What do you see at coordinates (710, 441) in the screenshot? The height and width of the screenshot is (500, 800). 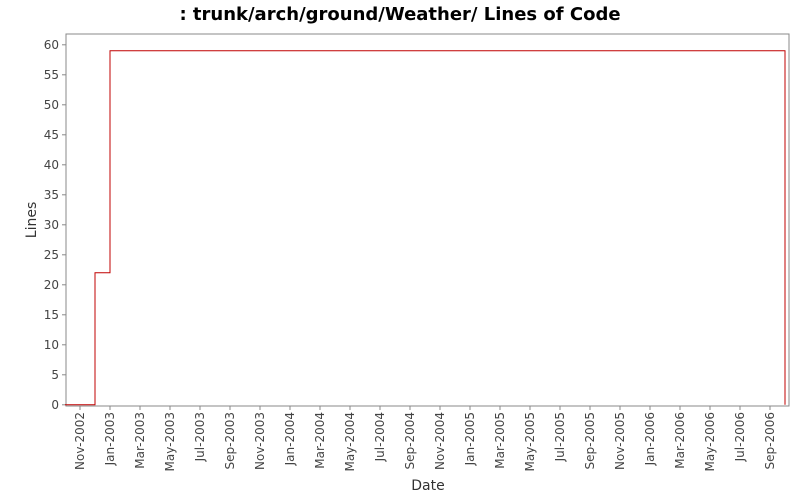 I see `x-tick-label: May-2006` at bounding box center [710, 441].